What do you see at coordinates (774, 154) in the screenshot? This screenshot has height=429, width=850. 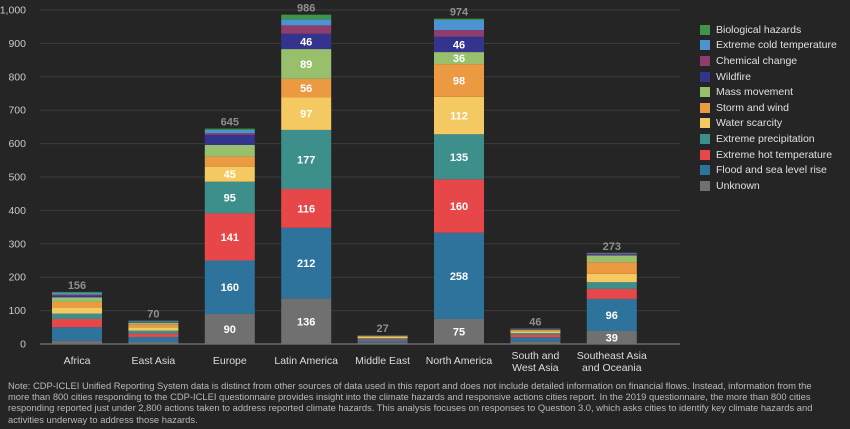 I see `legend-label: Extreme hot temperature` at bounding box center [774, 154].